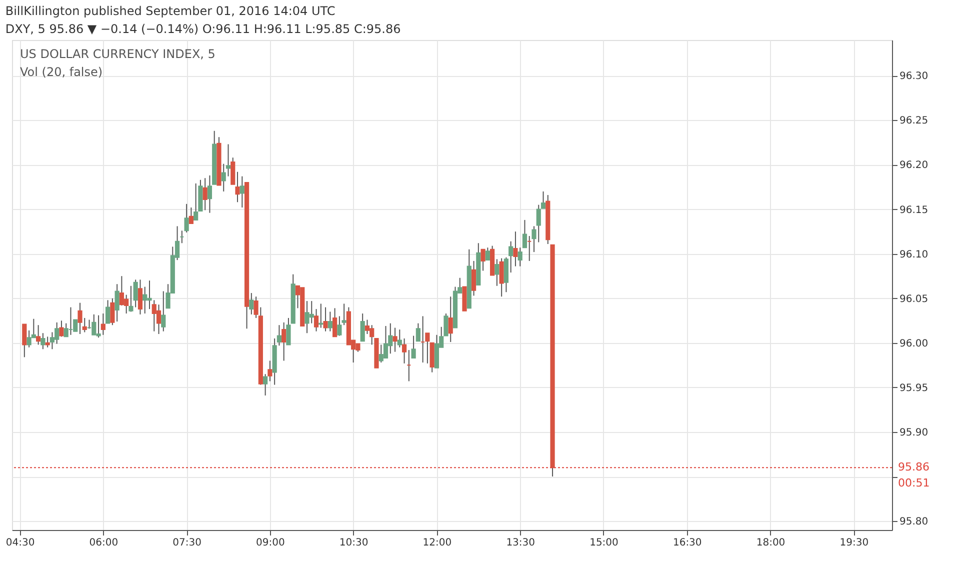  What do you see at coordinates (687, 543) in the screenshot?
I see `x-tick-label: 16:30` at bounding box center [687, 543].